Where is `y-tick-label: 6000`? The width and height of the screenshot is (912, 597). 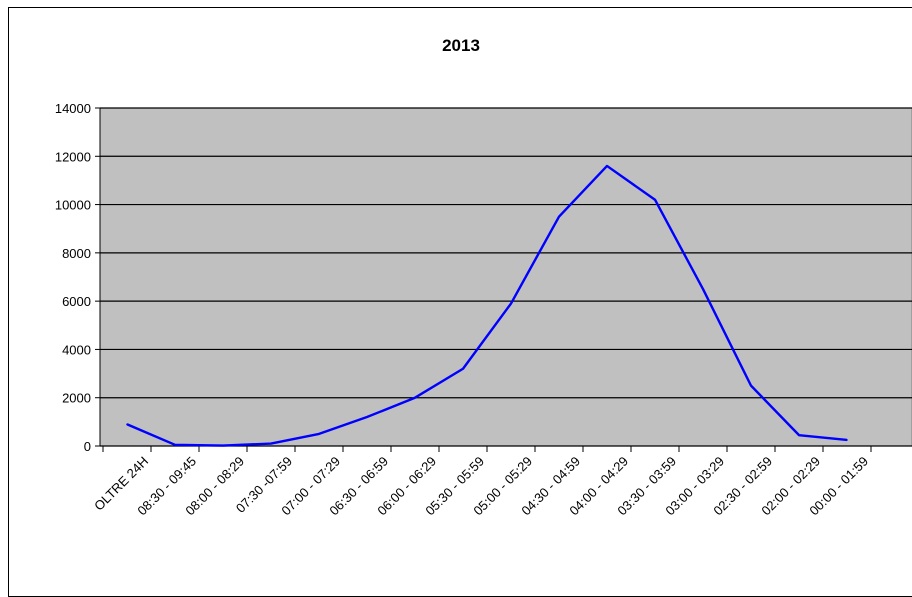
y-tick-label: 6000 is located at coordinates (76, 301).